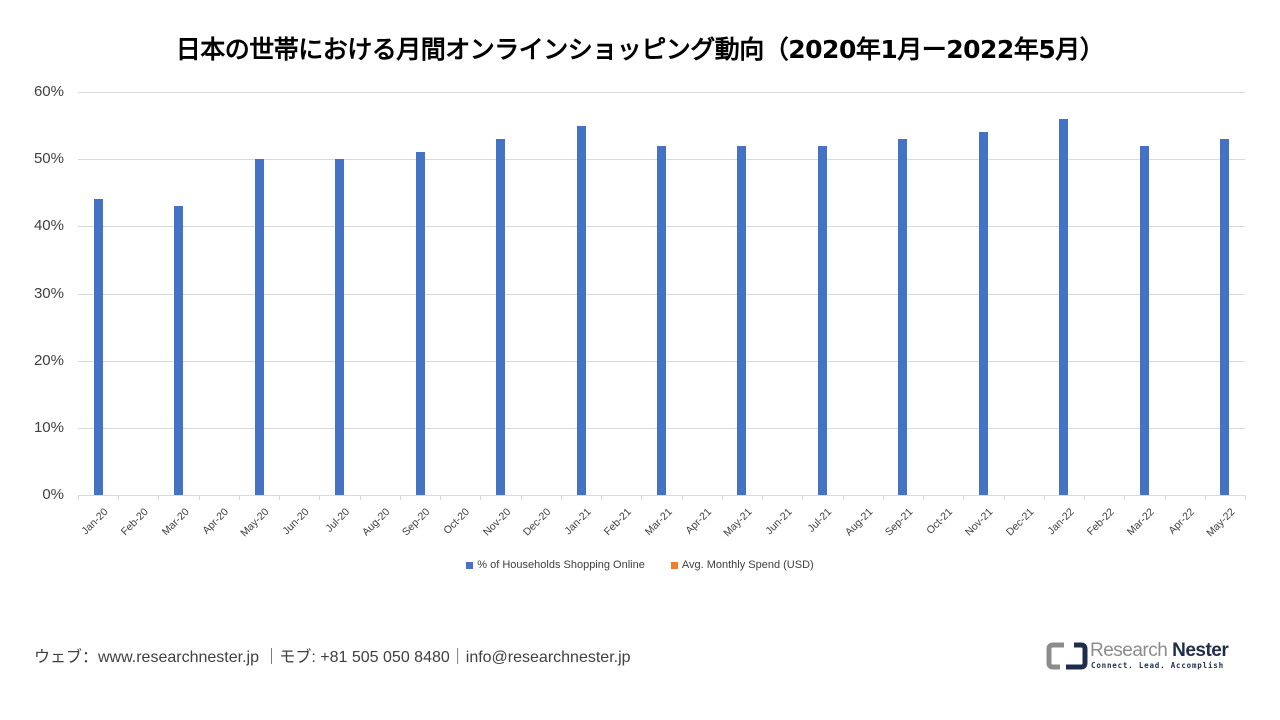  I want to click on x-axis-tick-label: Feb-21, so click(617, 522).